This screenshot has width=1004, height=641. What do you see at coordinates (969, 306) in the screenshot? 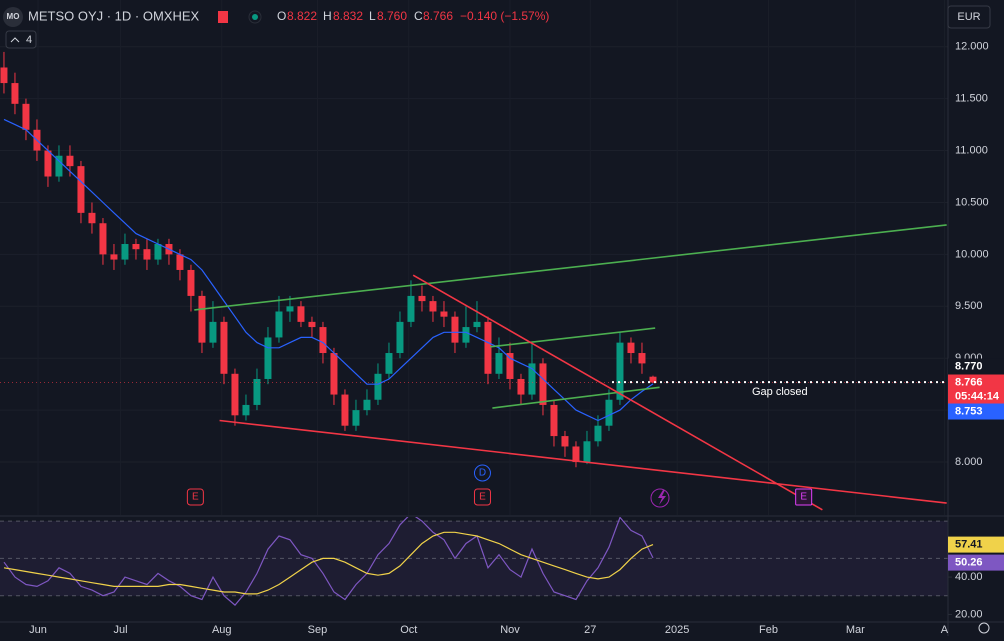
I see `y-tick-label: 9.500` at bounding box center [969, 306].